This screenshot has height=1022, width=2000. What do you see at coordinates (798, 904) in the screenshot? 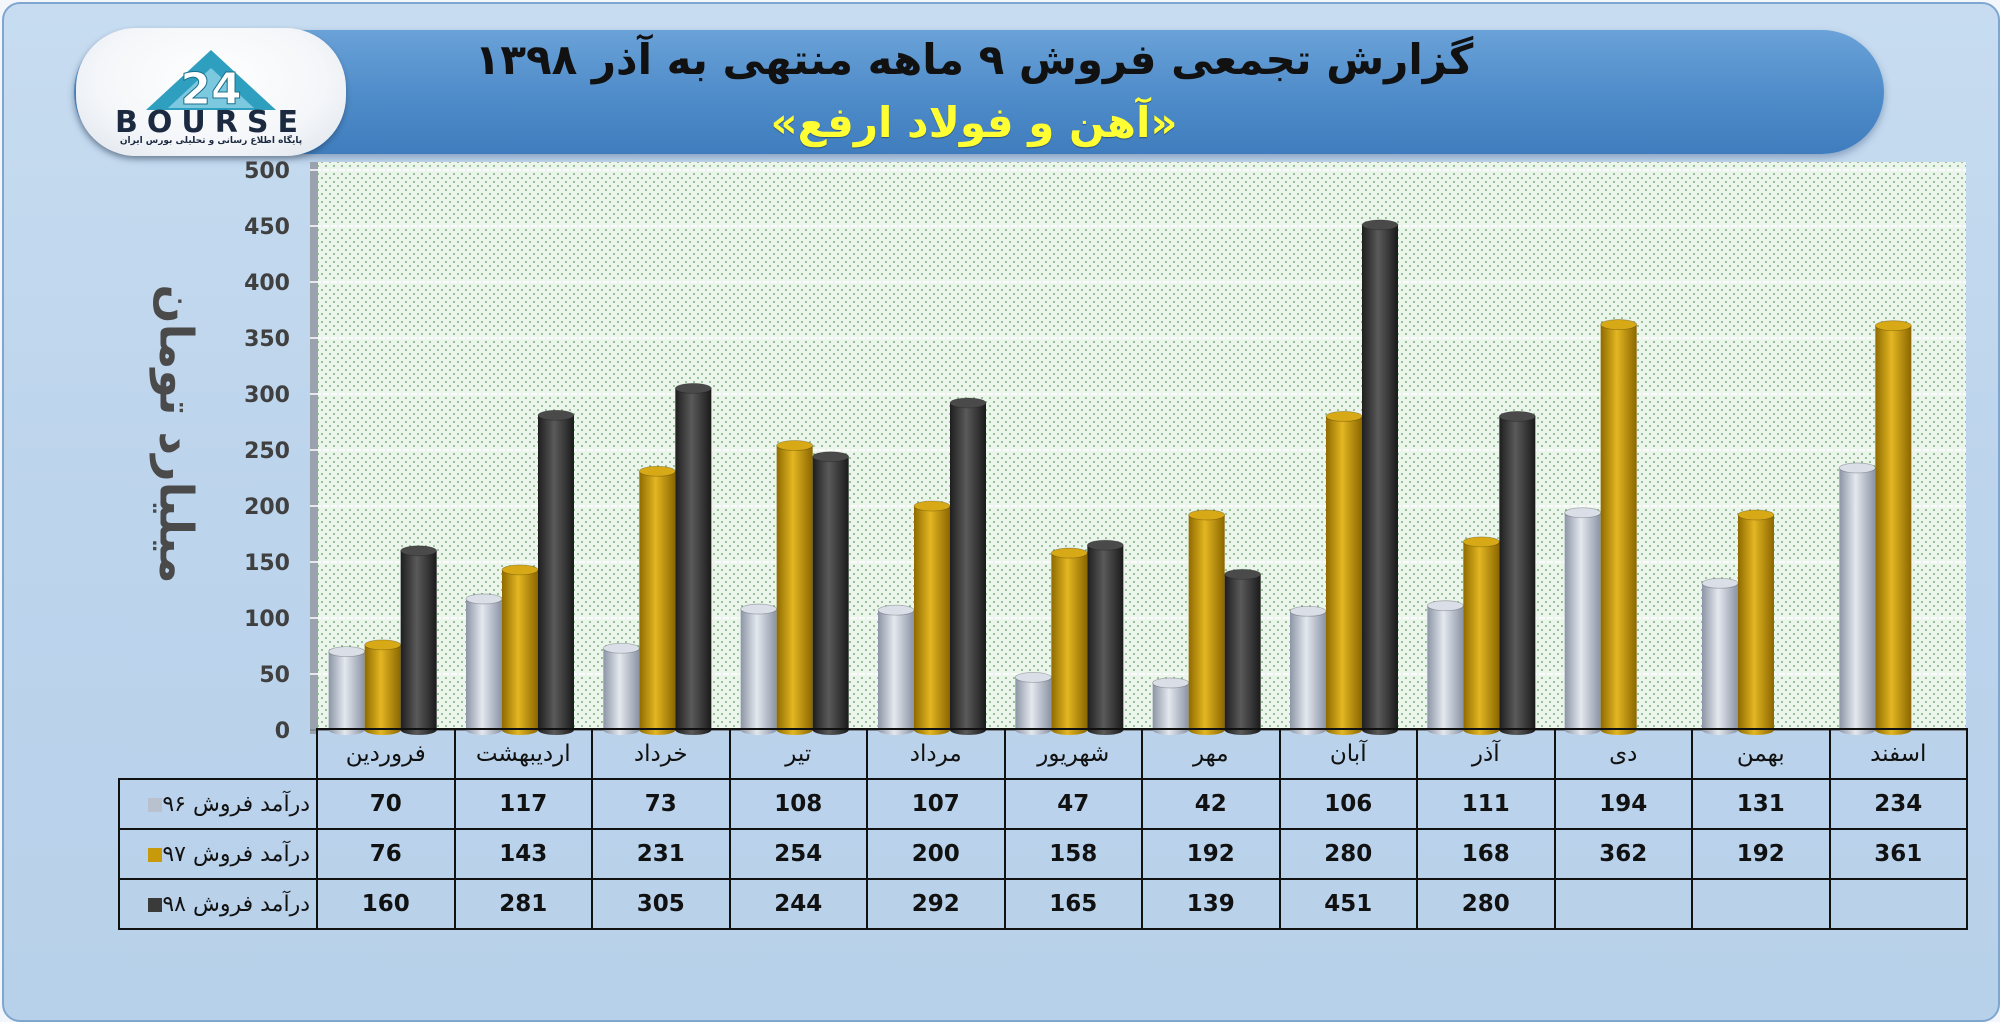
I see `data-label: 244` at bounding box center [798, 904].